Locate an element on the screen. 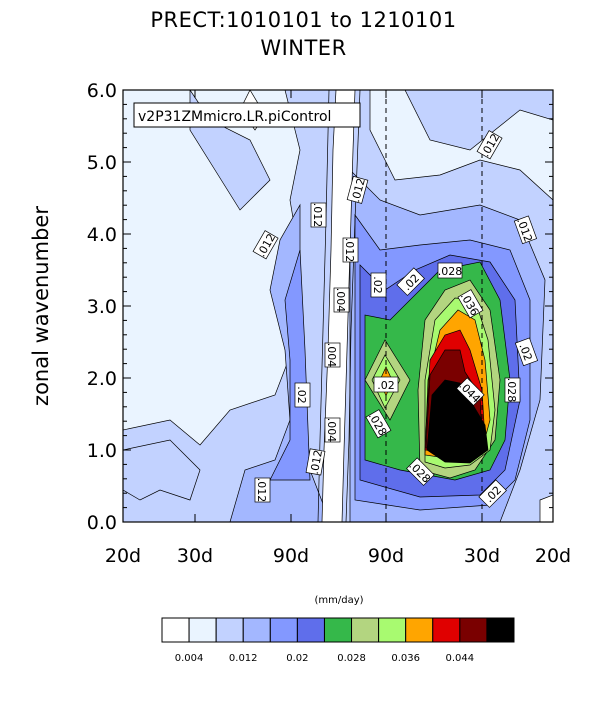  chart-title: PRECT:1010101 to 1210101 is located at coordinates (303, 20).